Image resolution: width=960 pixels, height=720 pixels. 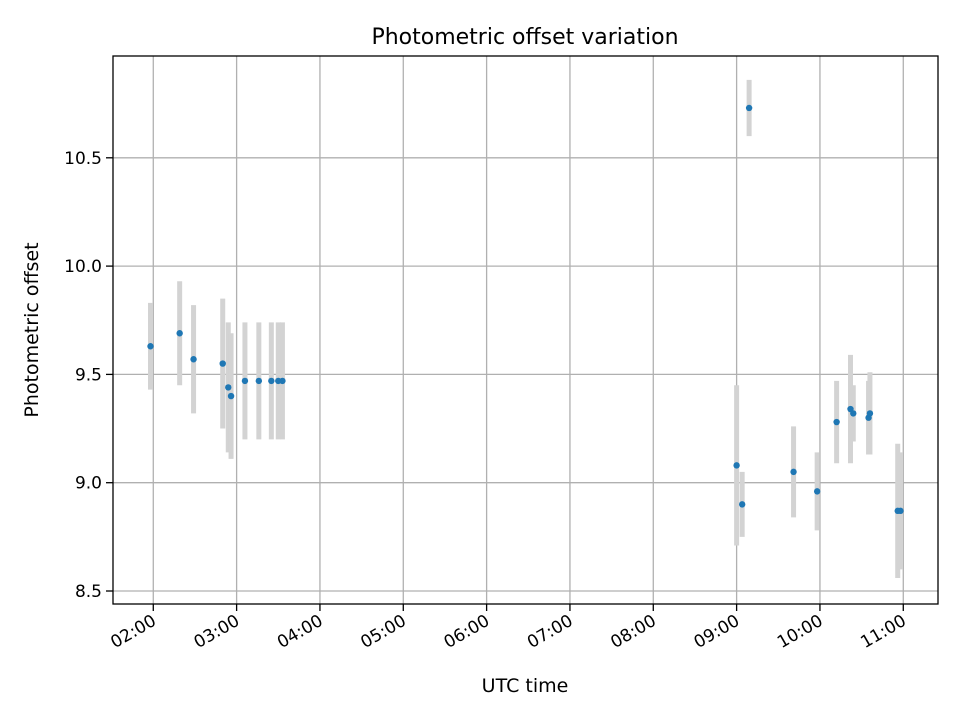 What do you see at coordinates (525, 686) in the screenshot?
I see `x-axis-label: UTC time` at bounding box center [525, 686].